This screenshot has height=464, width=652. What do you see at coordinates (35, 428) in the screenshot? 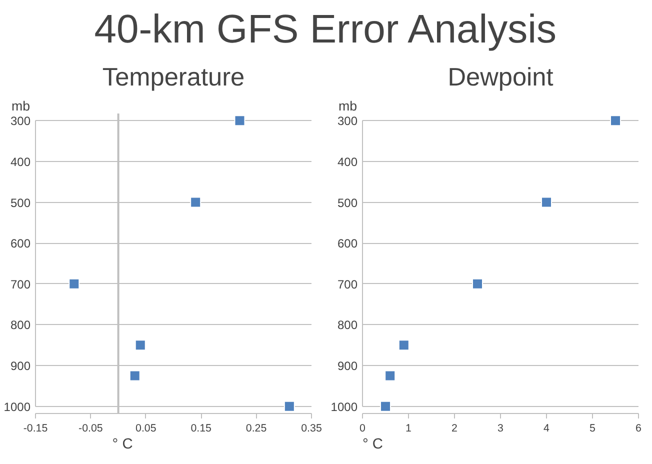
I see `x-tick-label: -0.15` at bounding box center [35, 428].